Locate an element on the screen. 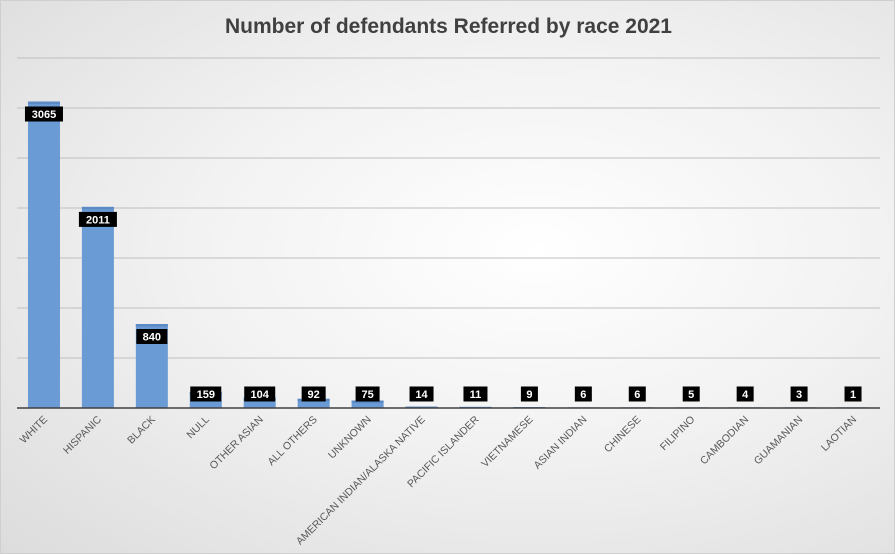  x-tick-label: BLACK is located at coordinates (141, 430).